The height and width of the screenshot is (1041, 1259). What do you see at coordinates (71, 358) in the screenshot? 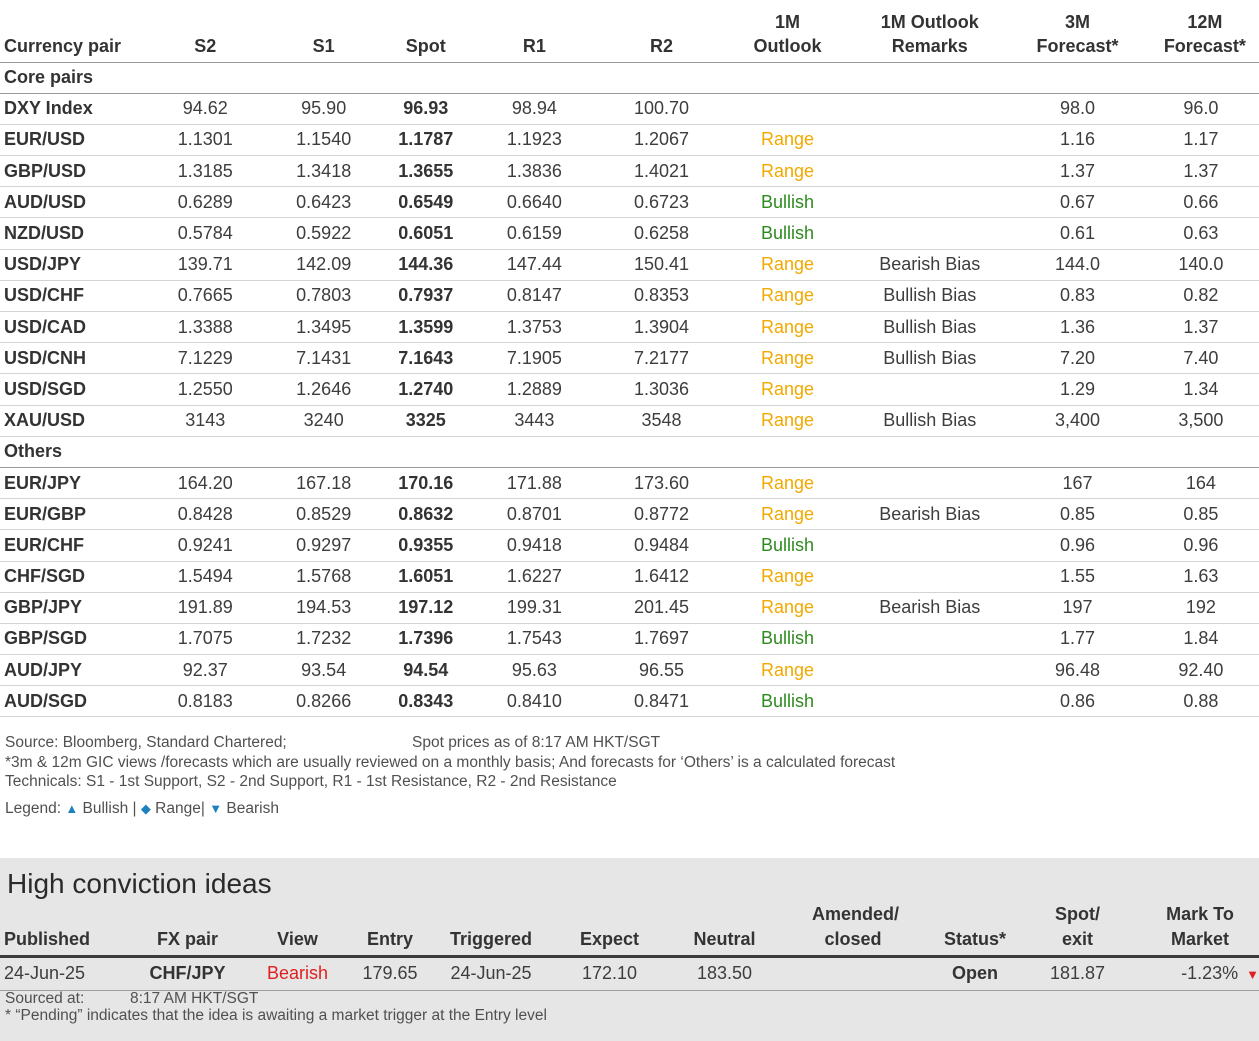
I see `cell-pair: USD/CNH` at bounding box center [71, 358].